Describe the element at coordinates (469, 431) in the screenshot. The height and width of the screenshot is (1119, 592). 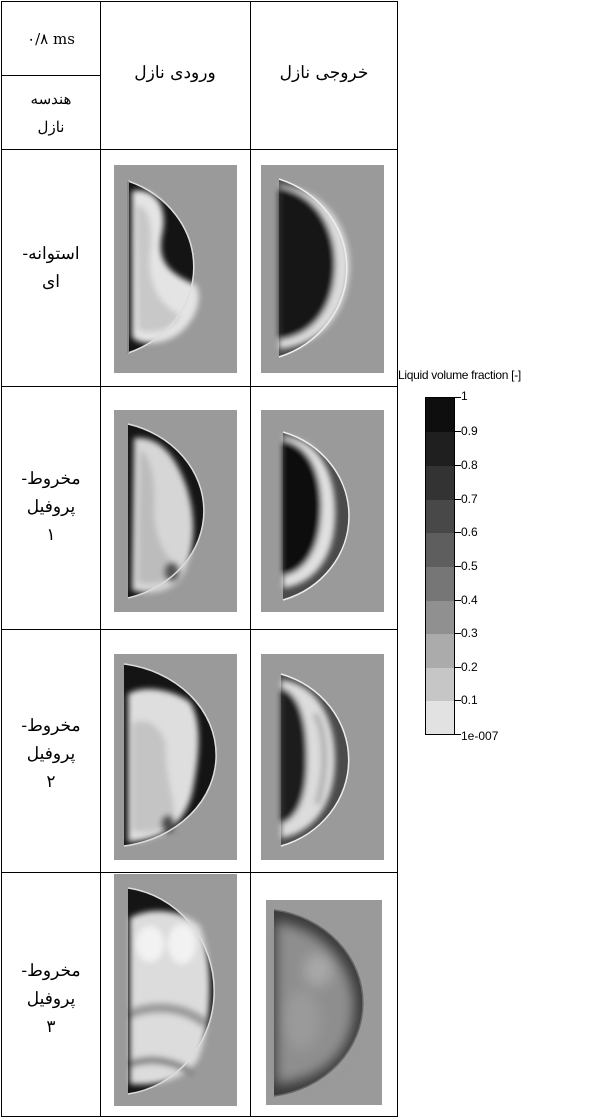
I see `legend-label: 0.9` at that location.